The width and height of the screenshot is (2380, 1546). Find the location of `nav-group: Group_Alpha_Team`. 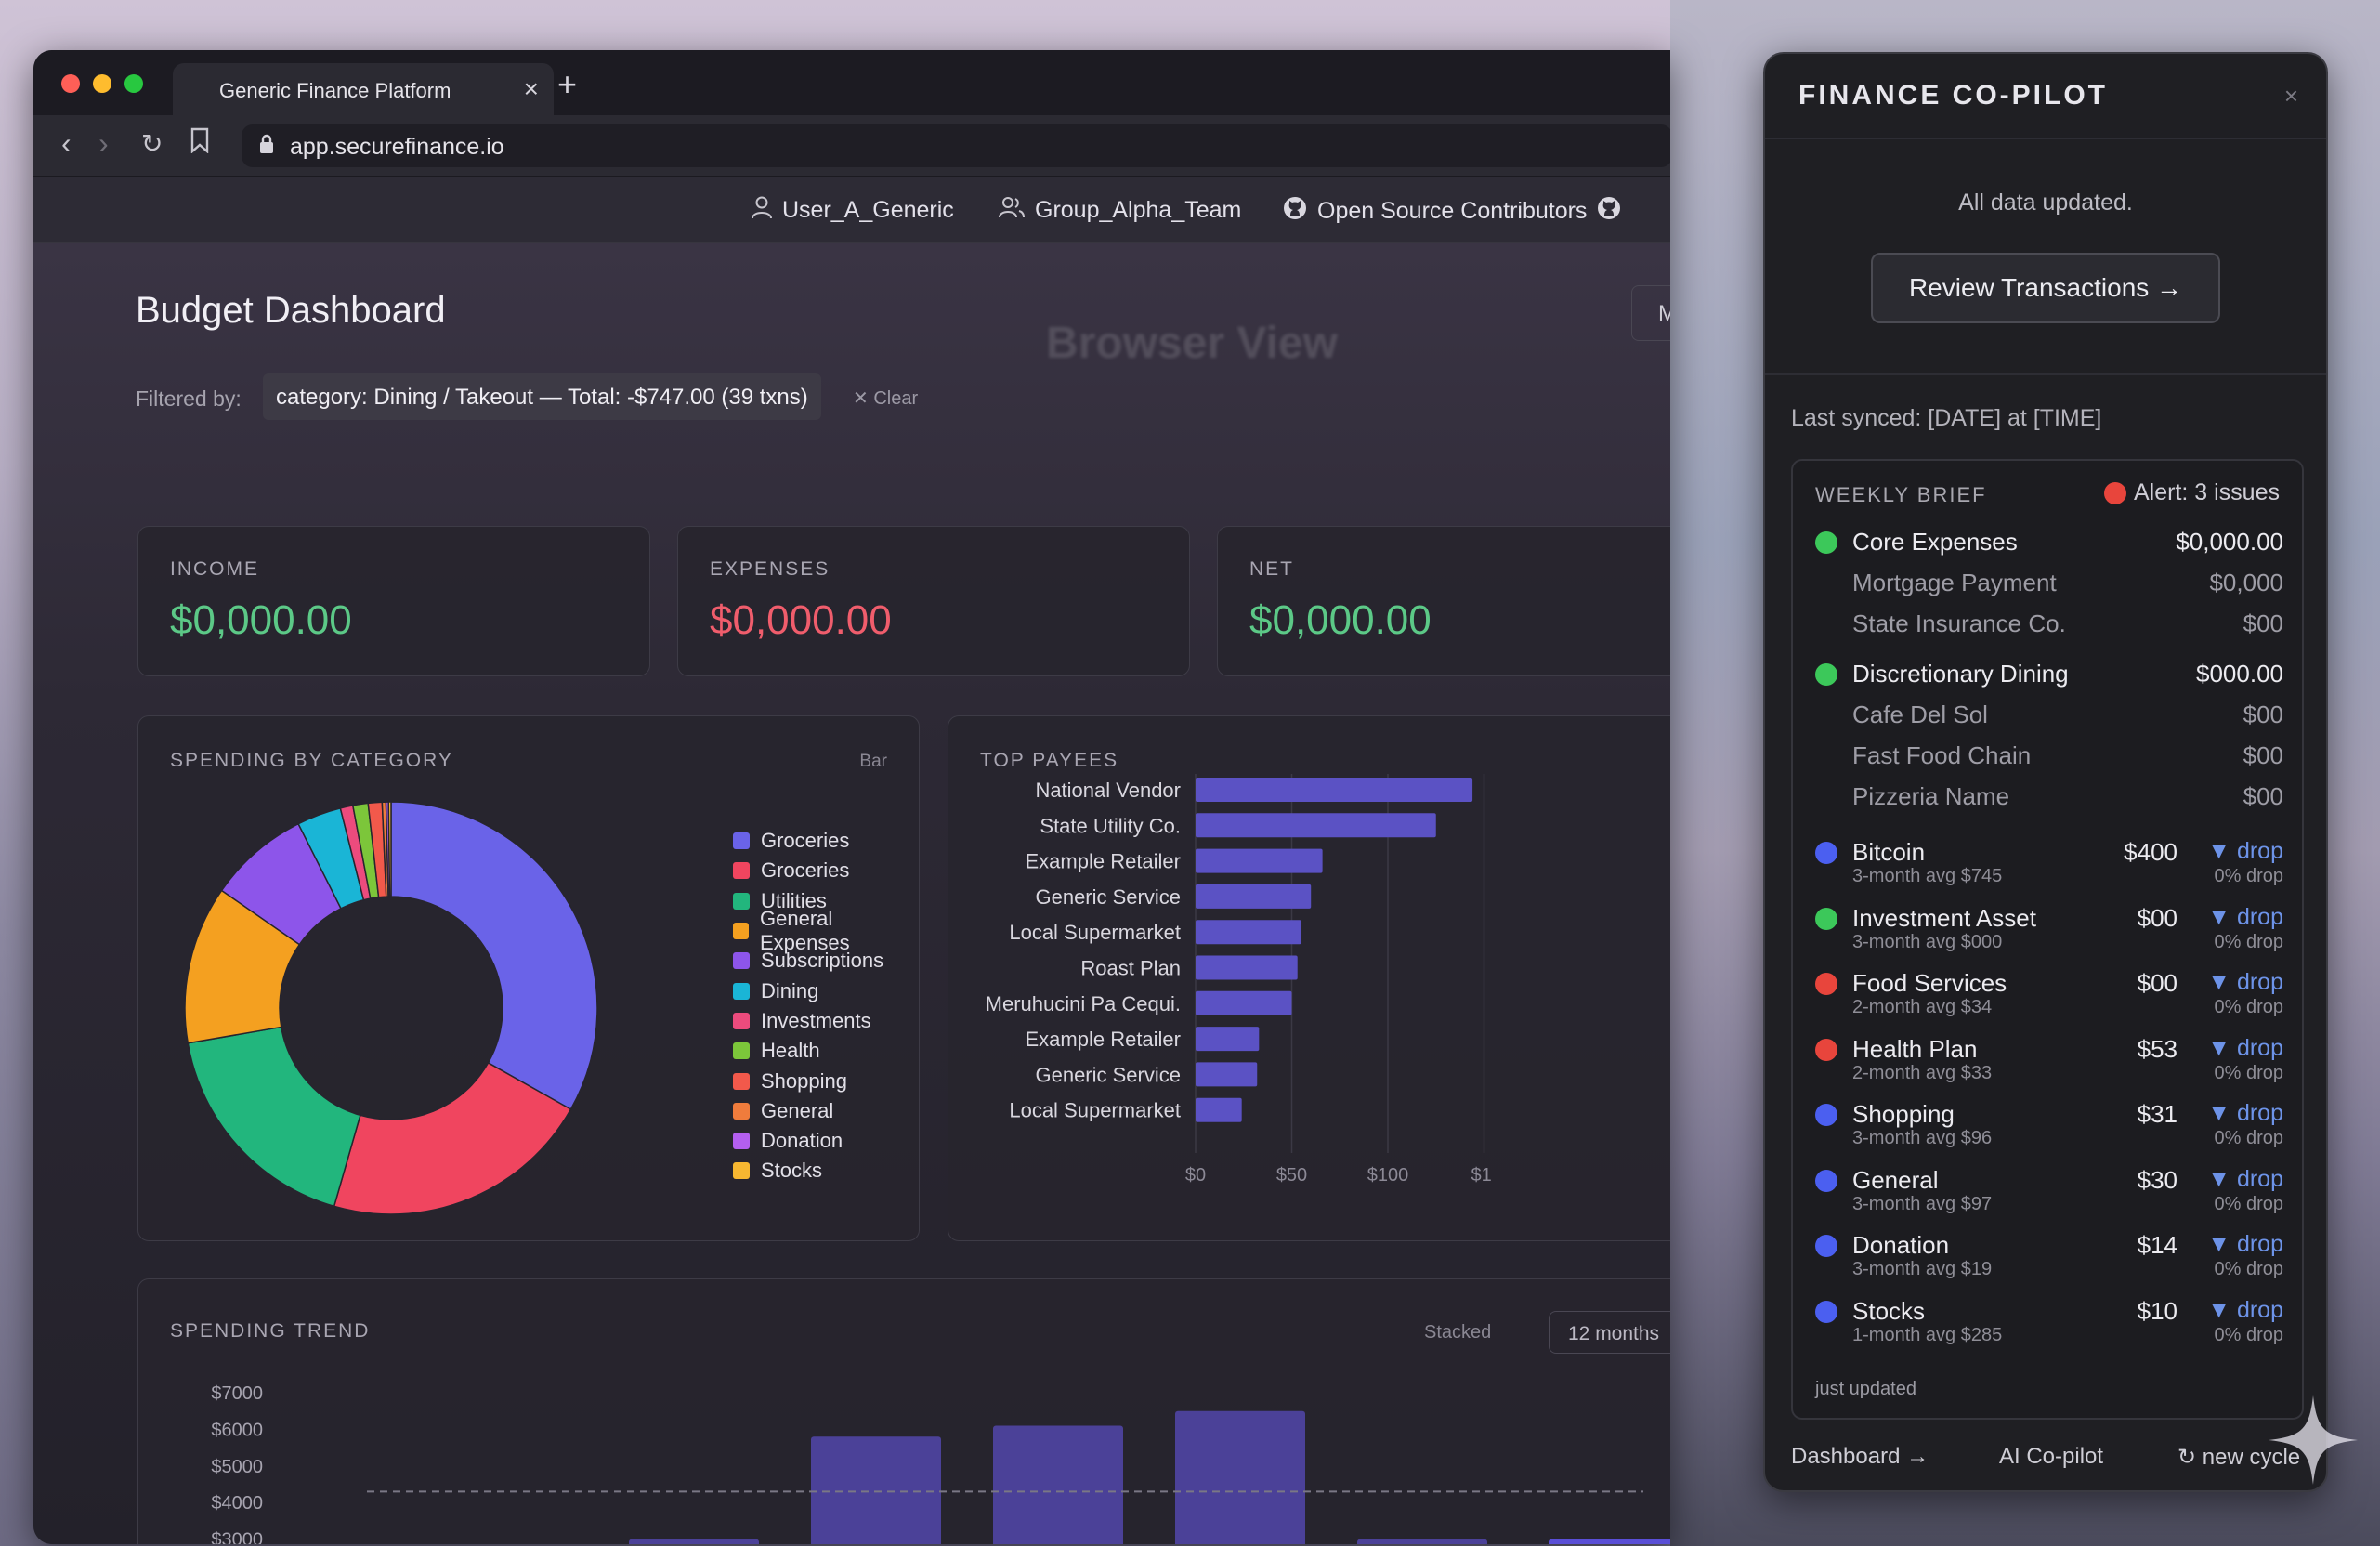

nav-group: Group_Alpha_Team is located at coordinates (1119, 210).